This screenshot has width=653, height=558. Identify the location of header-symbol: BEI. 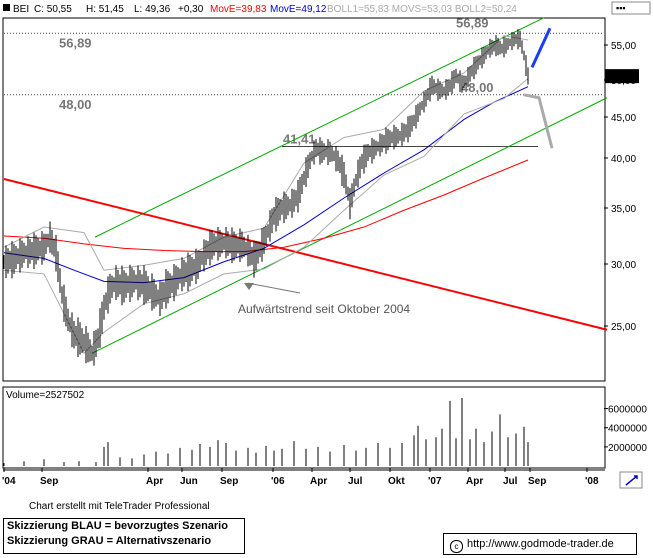
(21, 9).